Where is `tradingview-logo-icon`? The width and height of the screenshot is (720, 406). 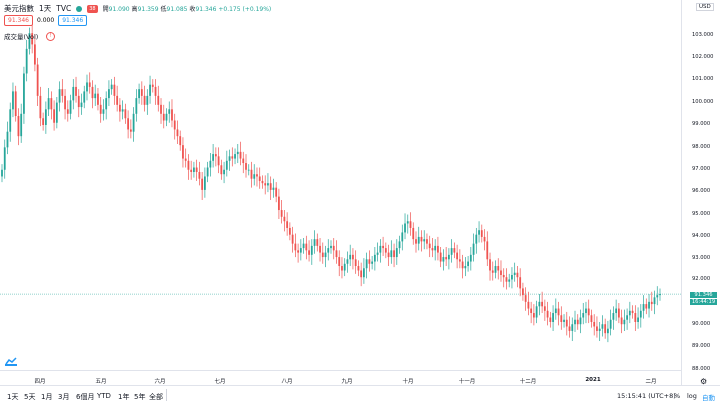 tradingview-logo-icon is located at coordinates (11, 361).